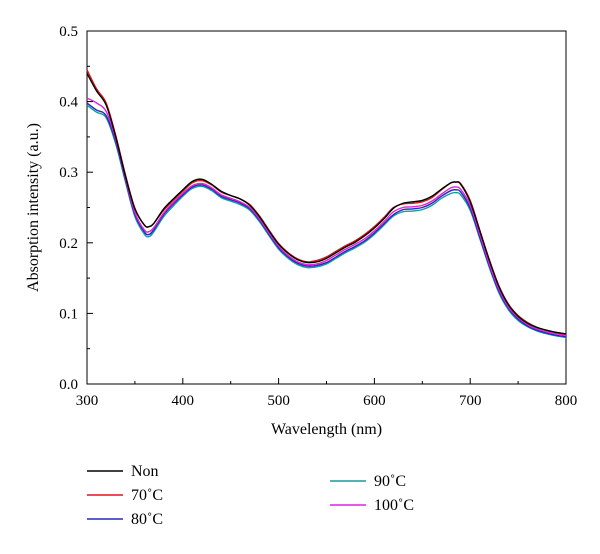  Describe the element at coordinates (68, 385) in the screenshot. I see `y-tick-label: 0.0` at that location.